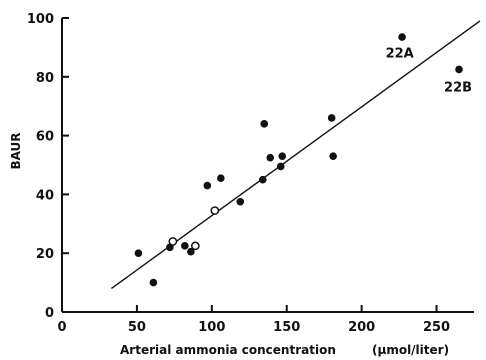 This screenshot has width=486, height=360. What do you see at coordinates (410, 350) in the screenshot?
I see `x-axis-unit: (µmol/liter)` at bounding box center [410, 350].